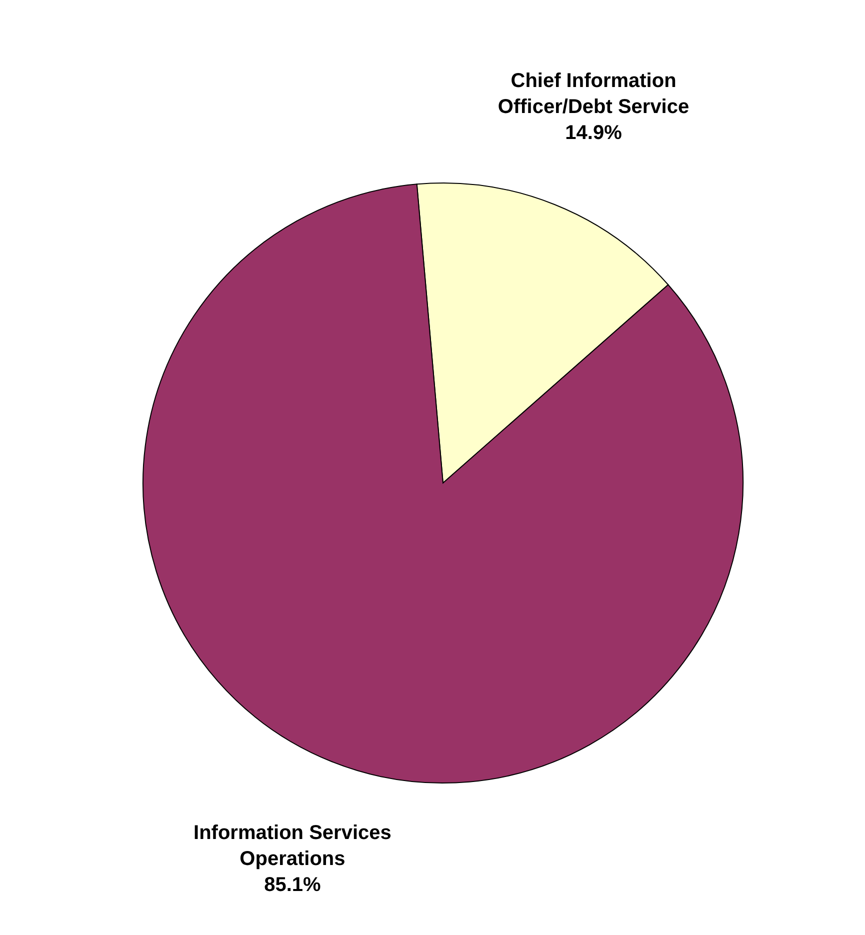 The image size is (865, 935). I want to click on slice-label: Information Services Operations, so click(293, 846).